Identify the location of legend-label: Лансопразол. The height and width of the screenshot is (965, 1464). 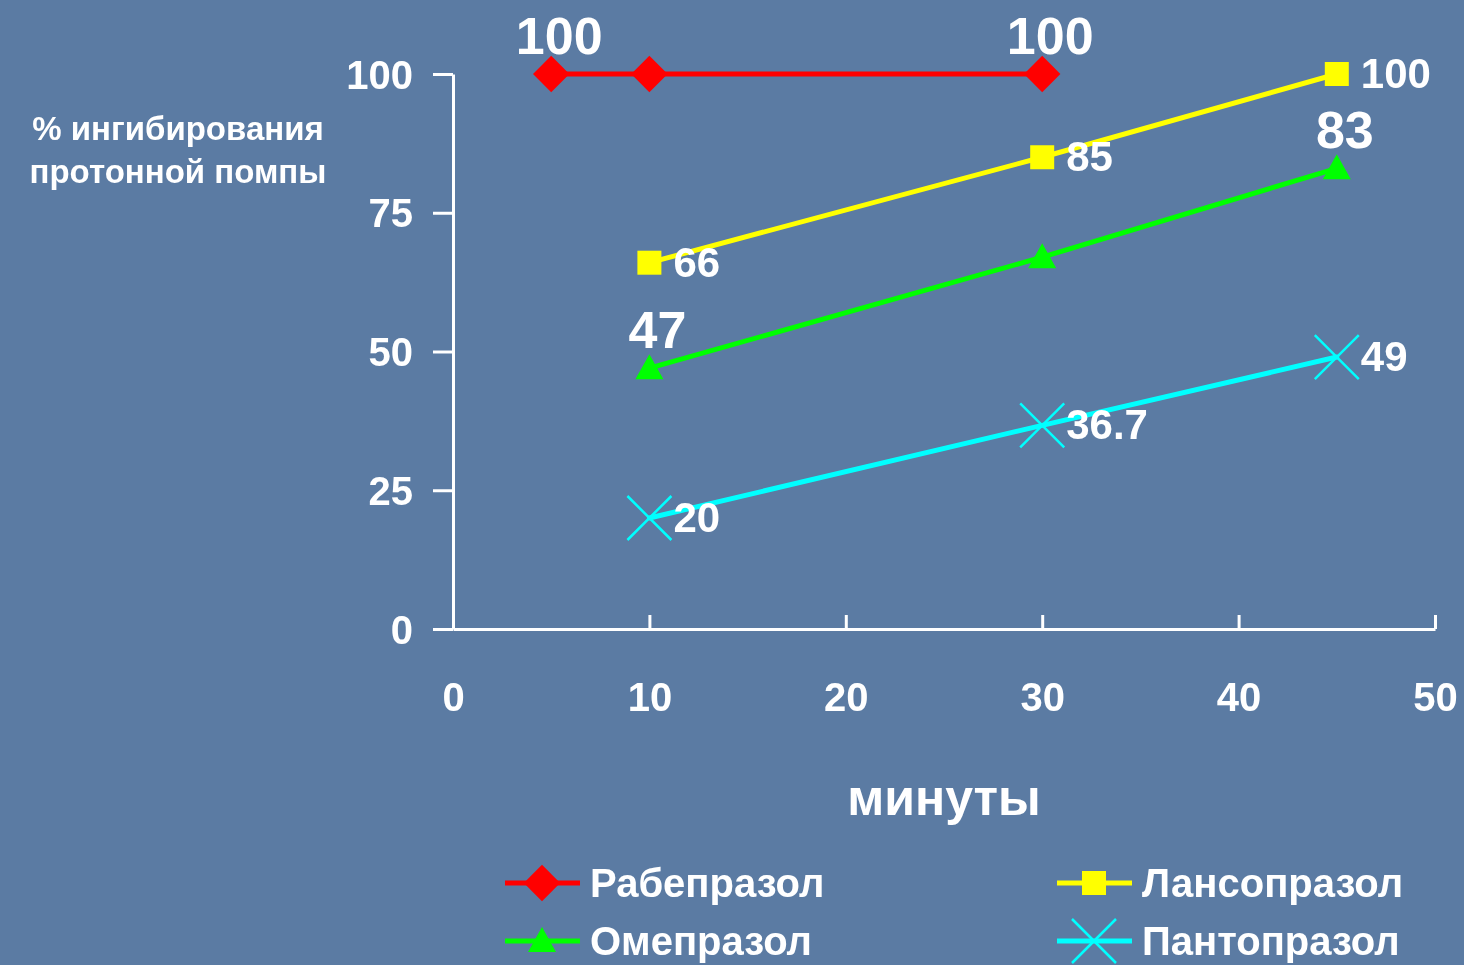
(1273, 883).